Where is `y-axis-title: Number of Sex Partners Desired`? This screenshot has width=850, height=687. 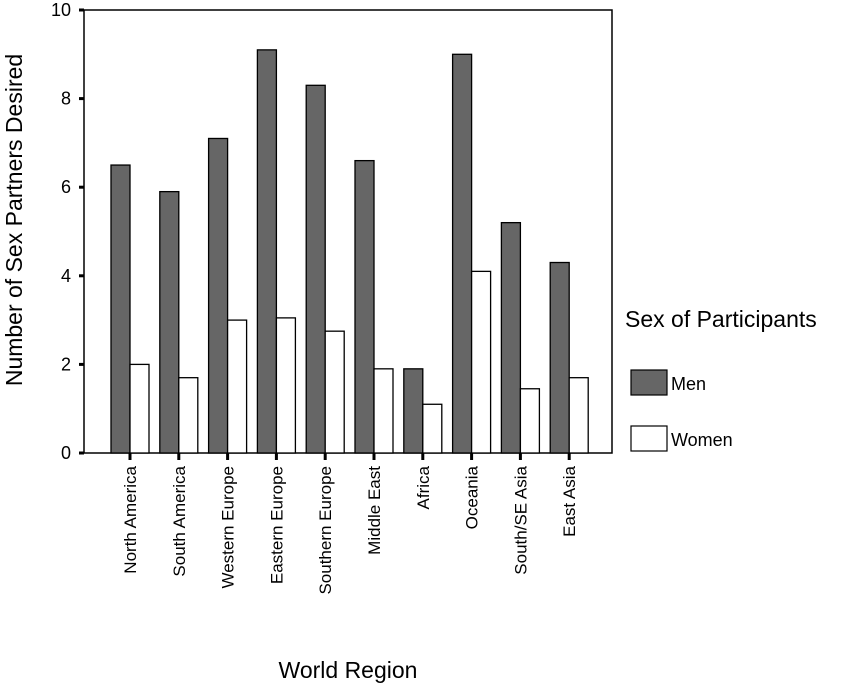 y-axis-title: Number of Sex Partners Desired is located at coordinates (14, 220).